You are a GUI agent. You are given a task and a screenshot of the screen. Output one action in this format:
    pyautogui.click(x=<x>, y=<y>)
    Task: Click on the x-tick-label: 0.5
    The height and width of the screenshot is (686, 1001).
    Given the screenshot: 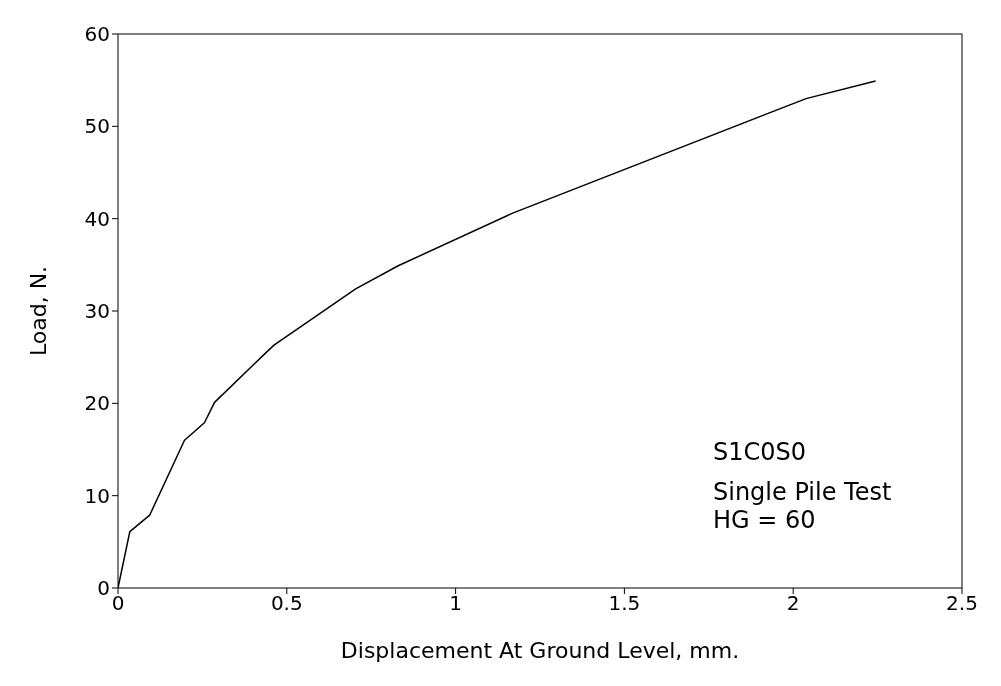 What is the action you would take?
    pyautogui.click(x=286, y=603)
    